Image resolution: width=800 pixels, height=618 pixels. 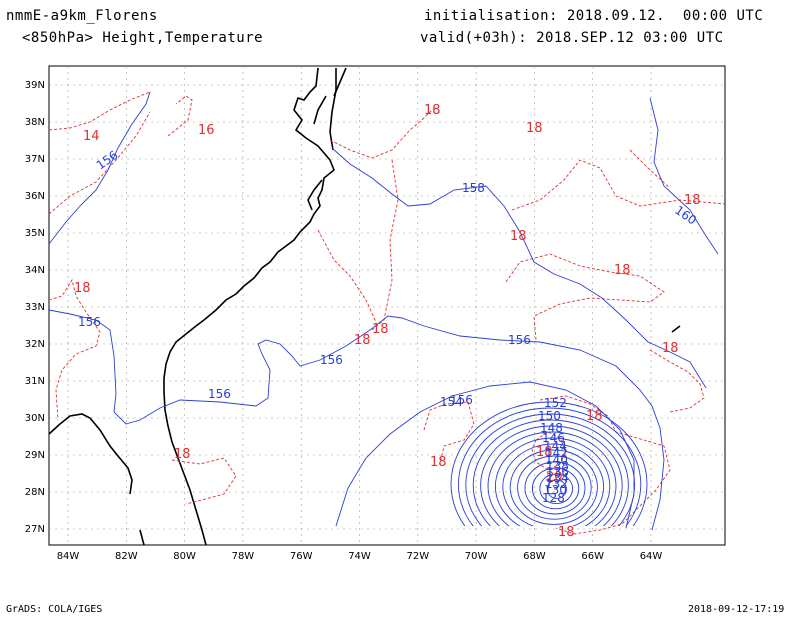 What do you see at coordinates (35, 381) in the screenshot?
I see `latitude-label: 31N` at bounding box center [35, 381].